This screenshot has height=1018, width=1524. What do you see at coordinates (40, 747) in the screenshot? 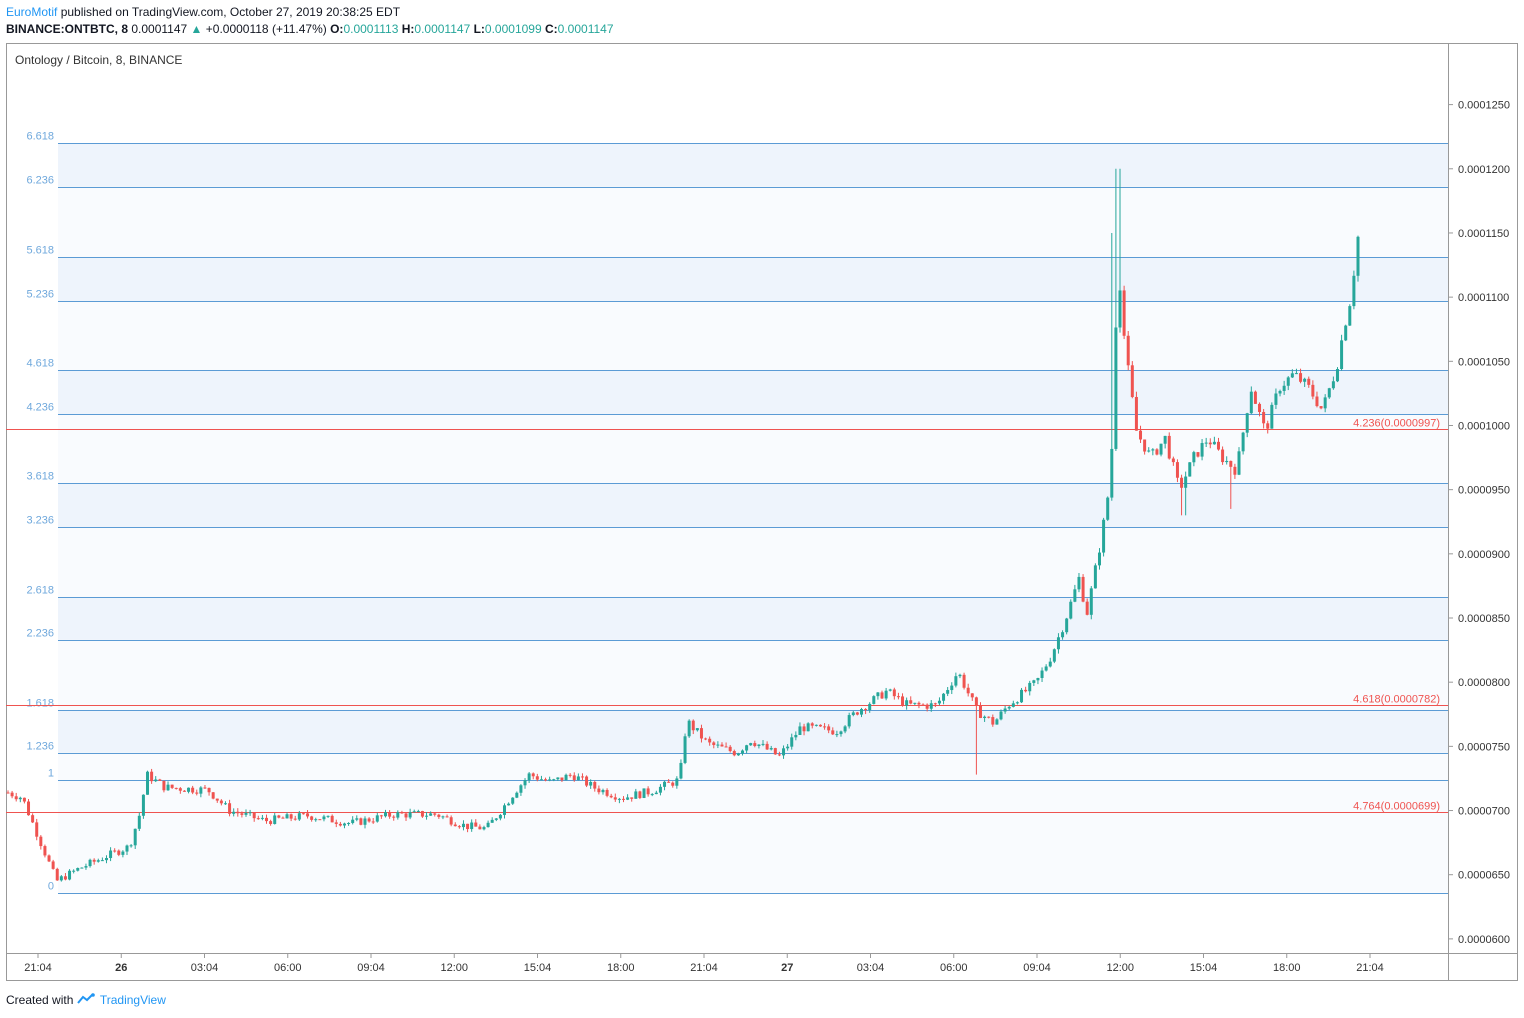
I see `fib-level-label: 1.236` at bounding box center [40, 747].